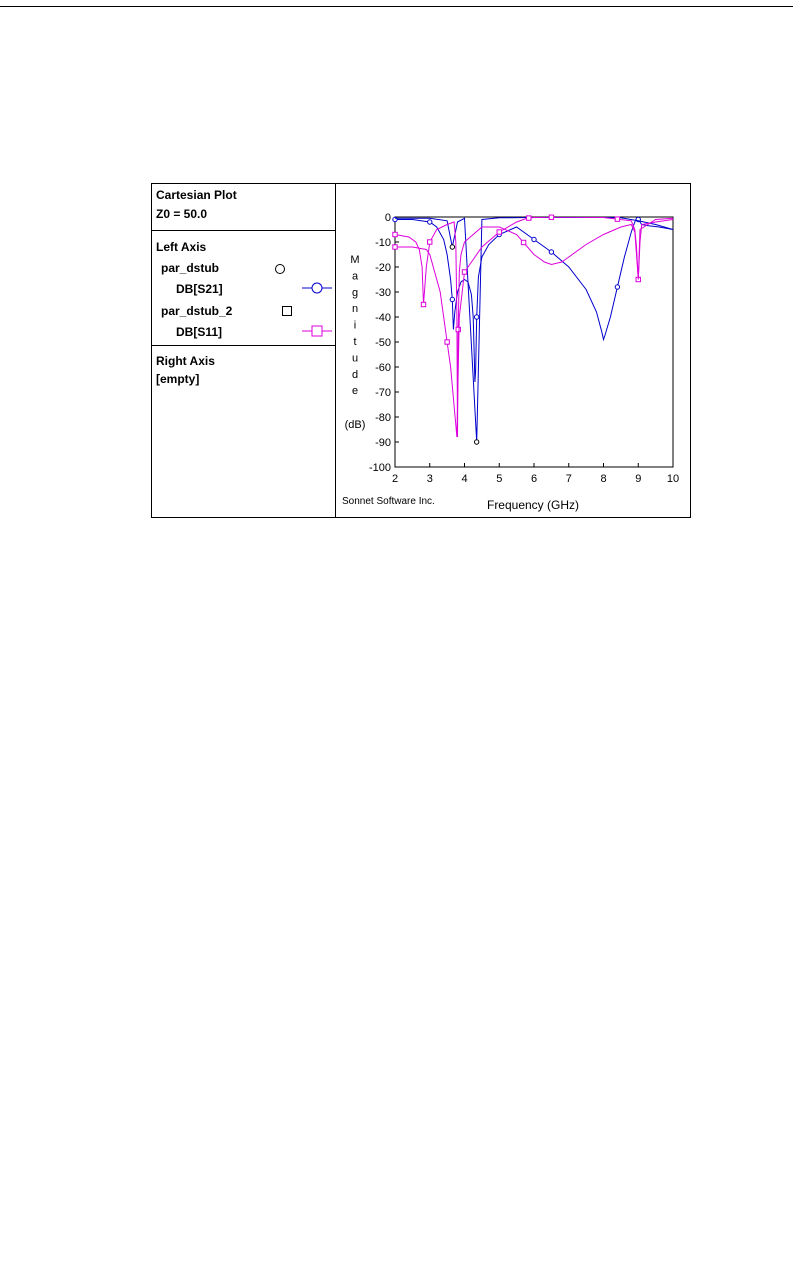 The height and width of the screenshot is (1269, 793). I want to click on x-tick-label: 7, so click(569, 479).